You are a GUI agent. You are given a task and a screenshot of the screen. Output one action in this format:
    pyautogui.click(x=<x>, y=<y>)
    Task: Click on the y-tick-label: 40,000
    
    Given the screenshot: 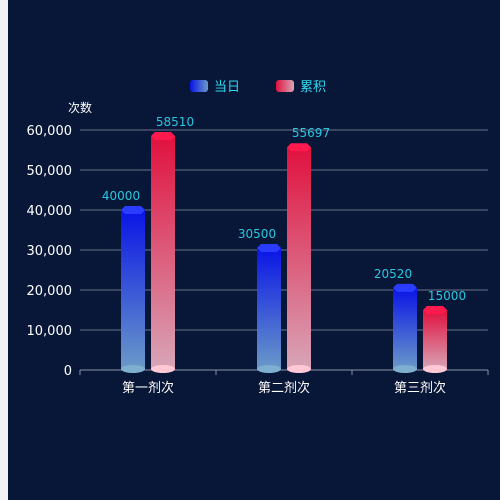 What is the action you would take?
    pyautogui.click(x=50, y=211)
    